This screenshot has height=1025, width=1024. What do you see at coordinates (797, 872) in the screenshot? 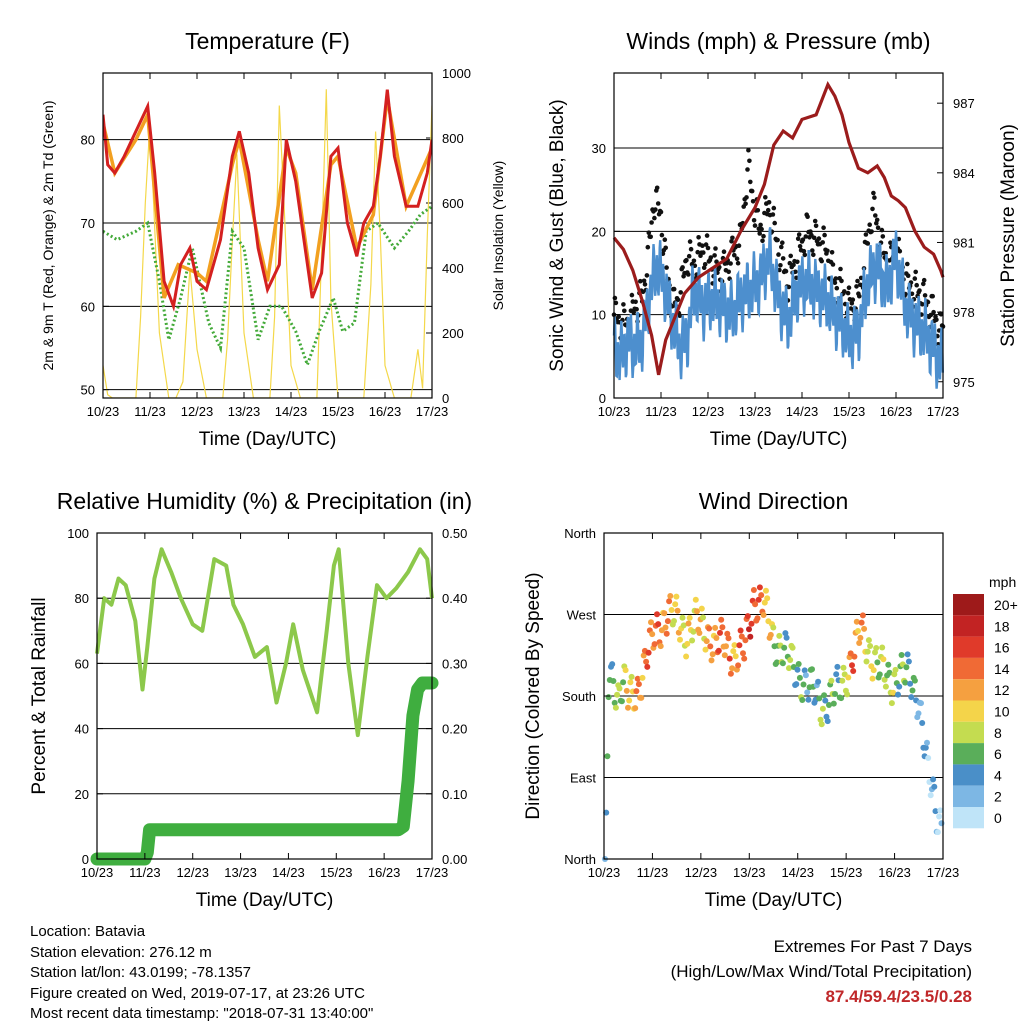
I see `x-tick-label: 14/23` at bounding box center [797, 872].